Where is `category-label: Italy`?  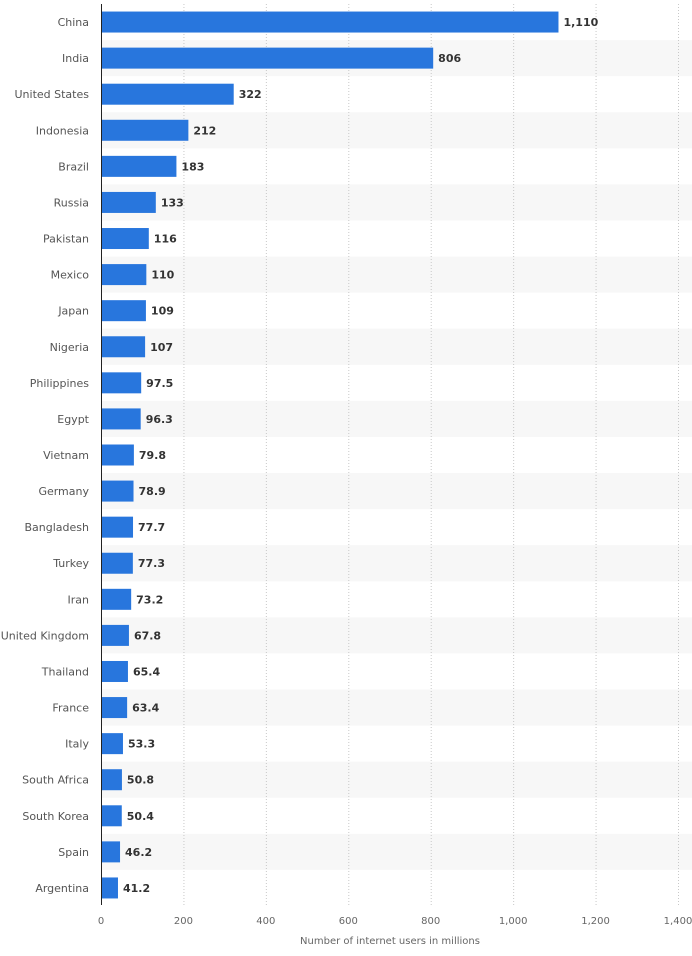 category-label: Italy is located at coordinates (77, 744).